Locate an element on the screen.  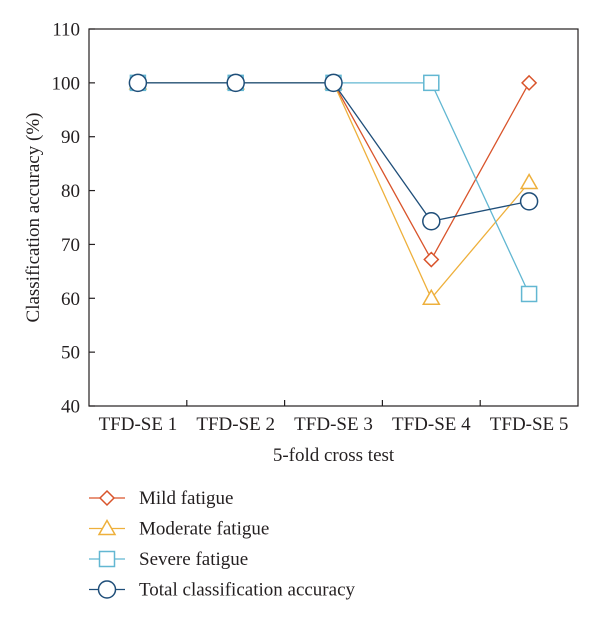
x-tick-label: TFD-SE 3 is located at coordinates (333, 424).